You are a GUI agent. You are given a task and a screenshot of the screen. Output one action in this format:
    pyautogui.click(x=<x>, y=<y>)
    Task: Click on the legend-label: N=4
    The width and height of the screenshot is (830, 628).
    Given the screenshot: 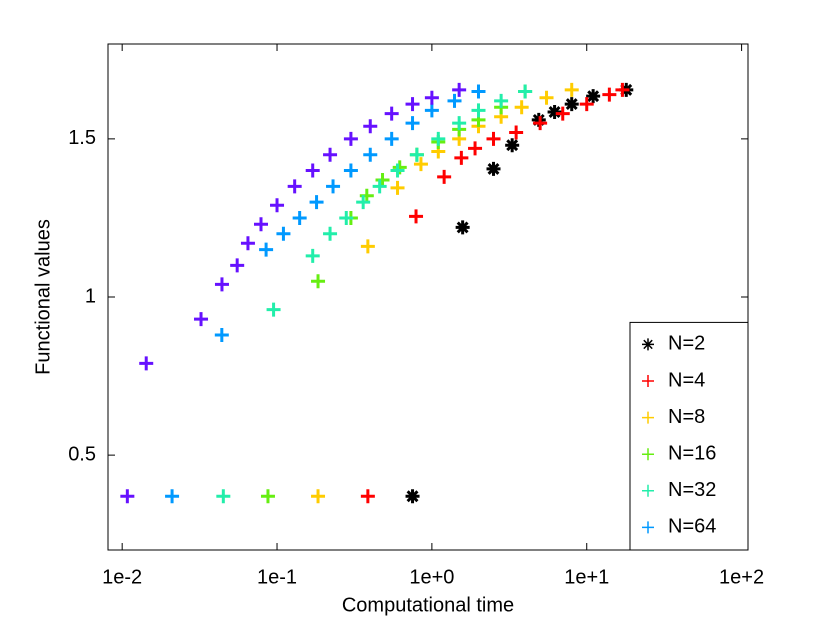 What is the action you would take?
    pyautogui.click(x=686, y=380)
    